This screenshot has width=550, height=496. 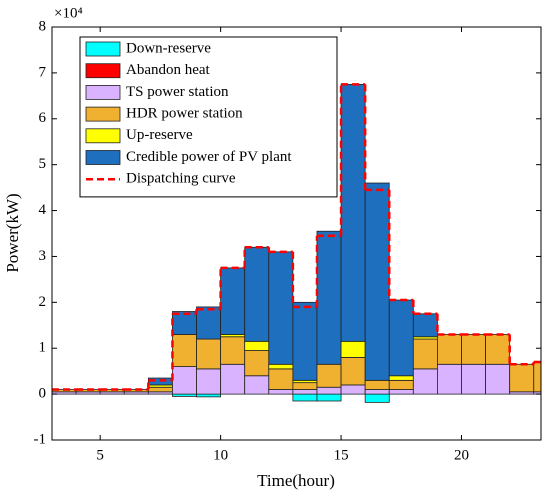 What do you see at coordinates (43, 256) in the screenshot?
I see `y-tick-label: 3` at bounding box center [43, 256].